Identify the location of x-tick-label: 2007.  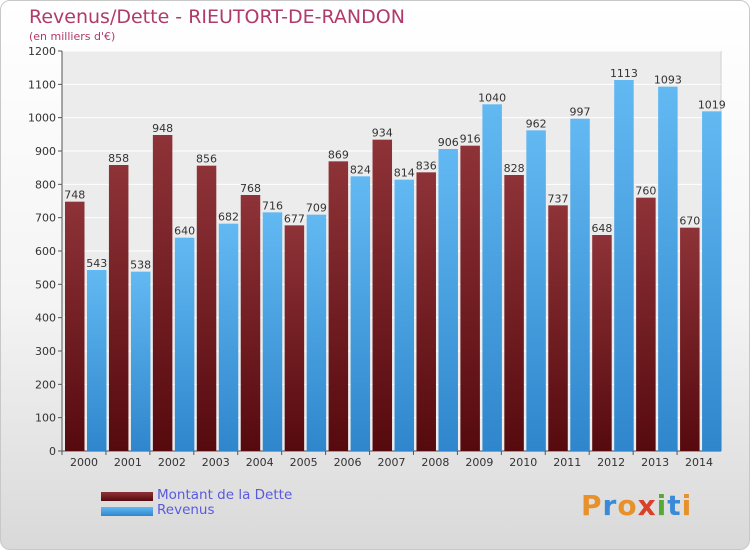
(392, 462).